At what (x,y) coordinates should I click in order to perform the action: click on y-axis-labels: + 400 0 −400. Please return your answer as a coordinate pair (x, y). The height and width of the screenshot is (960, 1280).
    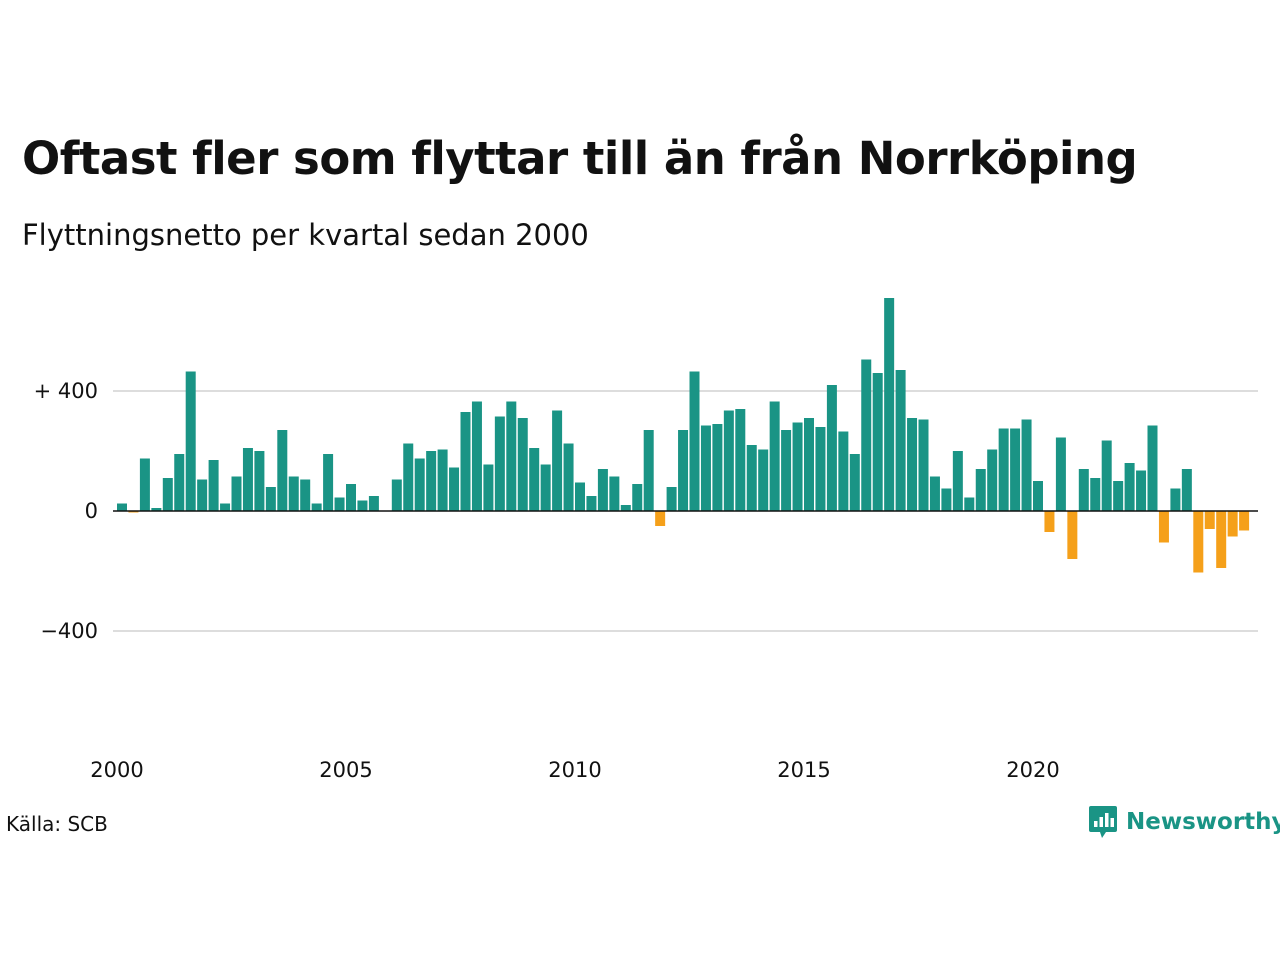
    Looking at the image, I should click on (66, 511).